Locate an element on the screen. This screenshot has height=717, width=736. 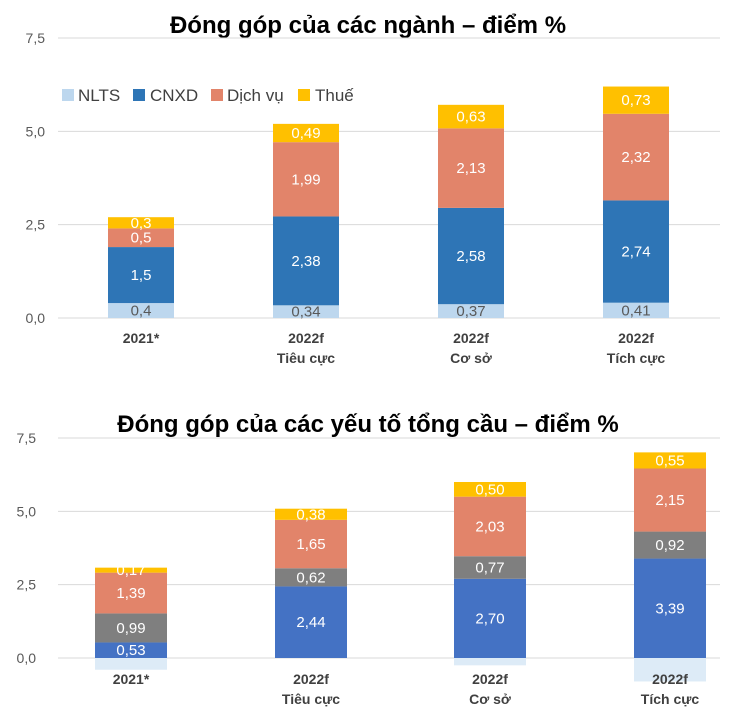
data-label: 0,5 is located at coordinates (141, 238).